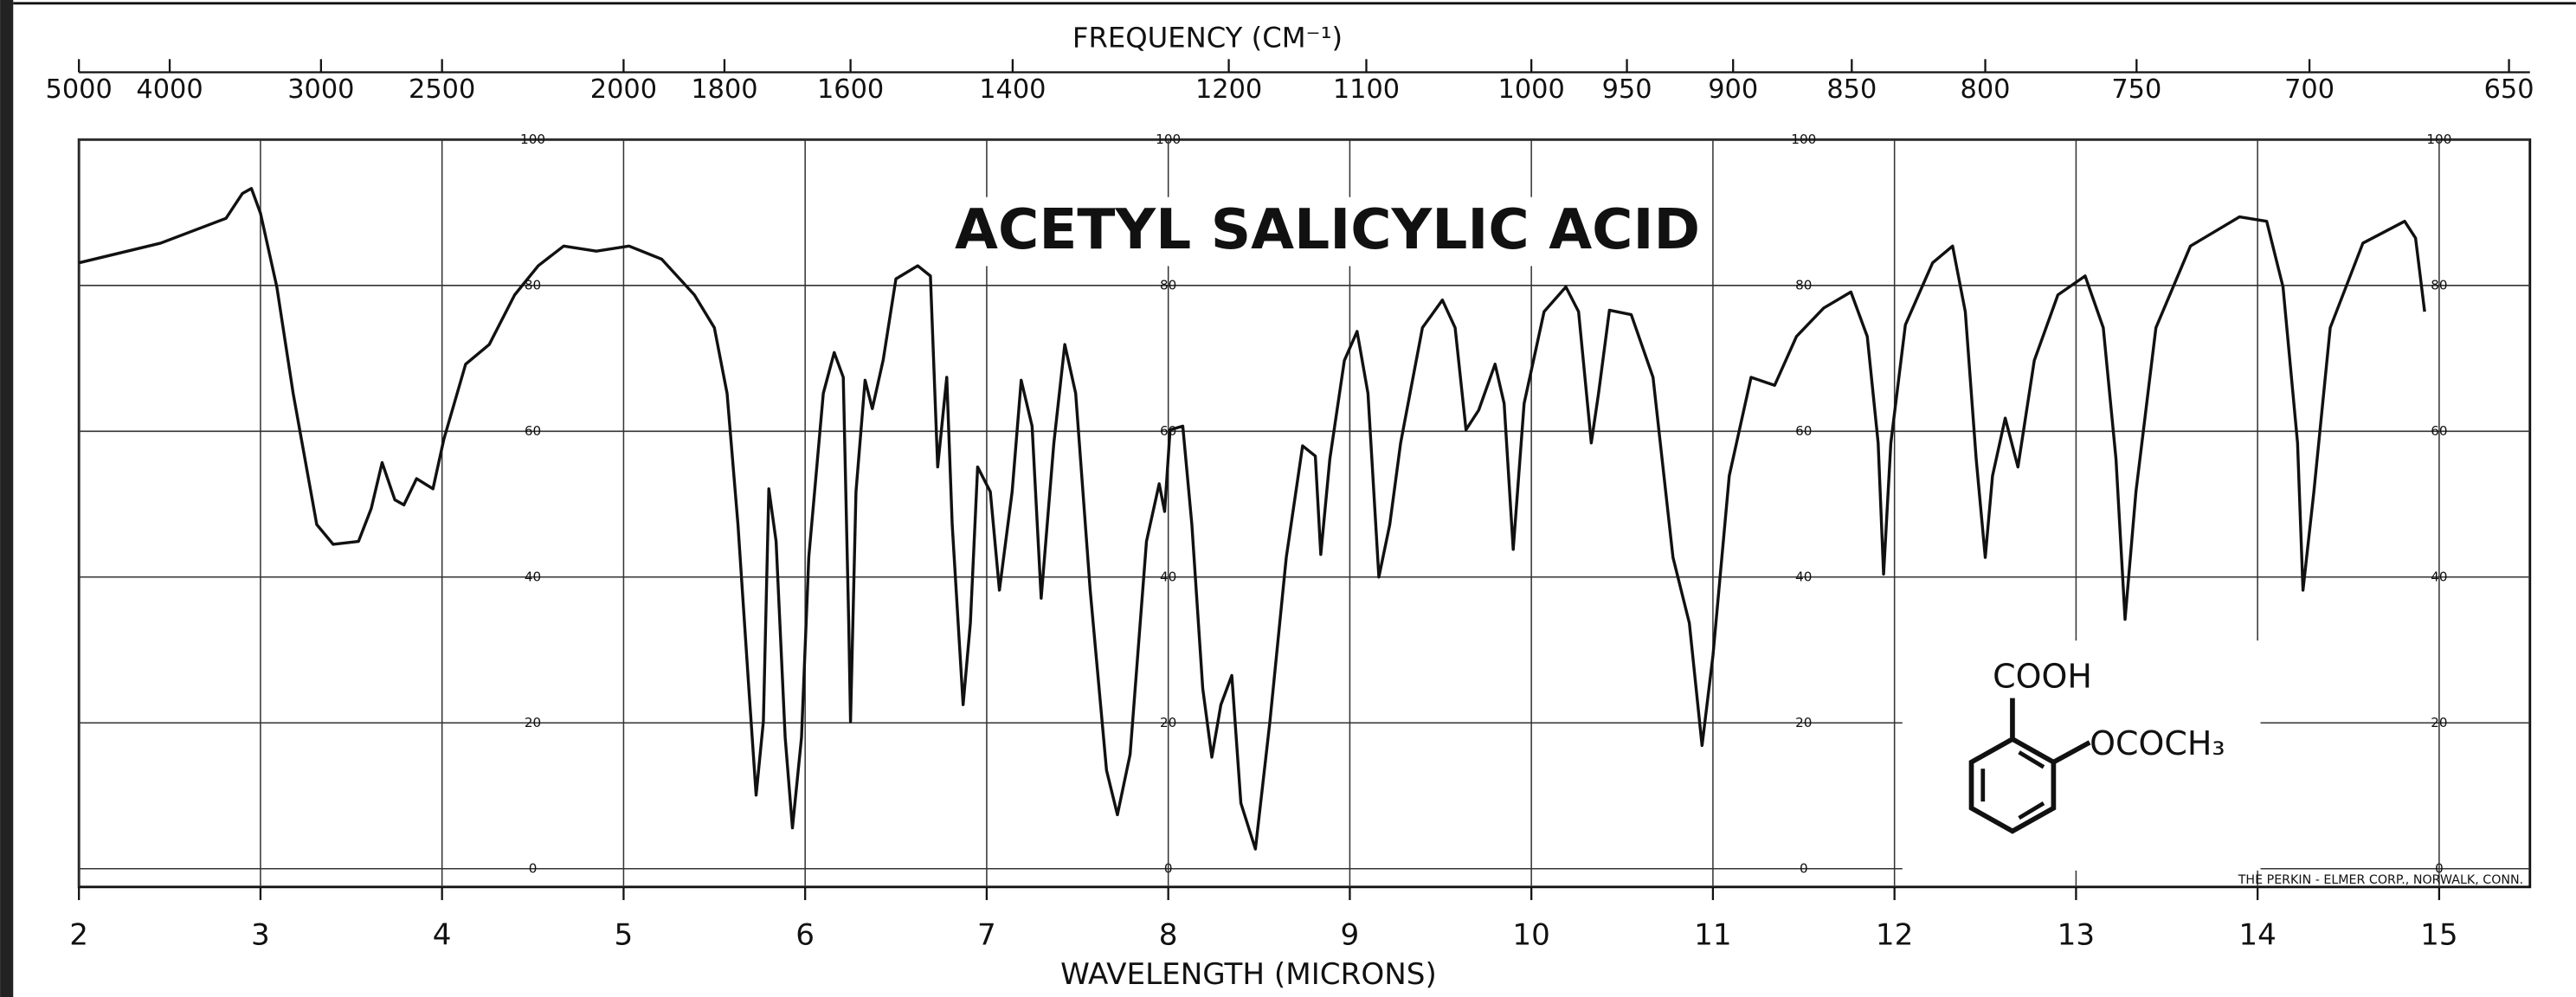 The image size is (2576, 997). Describe the element at coordinates (1986, 89) in the screenshot. I see `x2-tick-label: 800` at that location.